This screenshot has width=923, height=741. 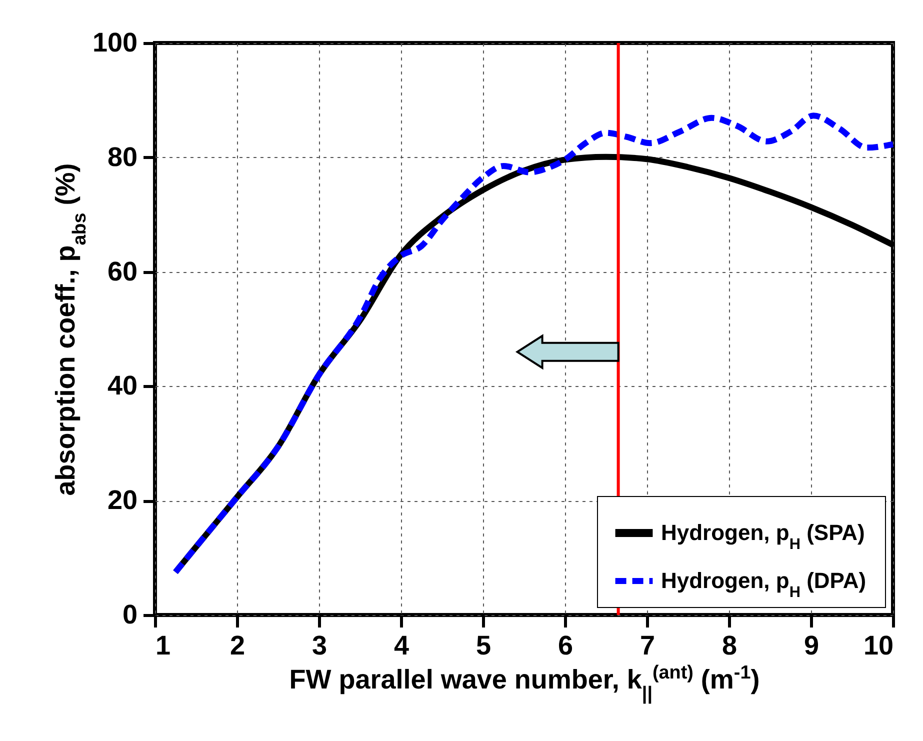 I want to click on x-axis-title: FW parallel wave number, k$_{||}$$^{(ant)}$ (m$^{-1}$), so click(x=524, y=683).